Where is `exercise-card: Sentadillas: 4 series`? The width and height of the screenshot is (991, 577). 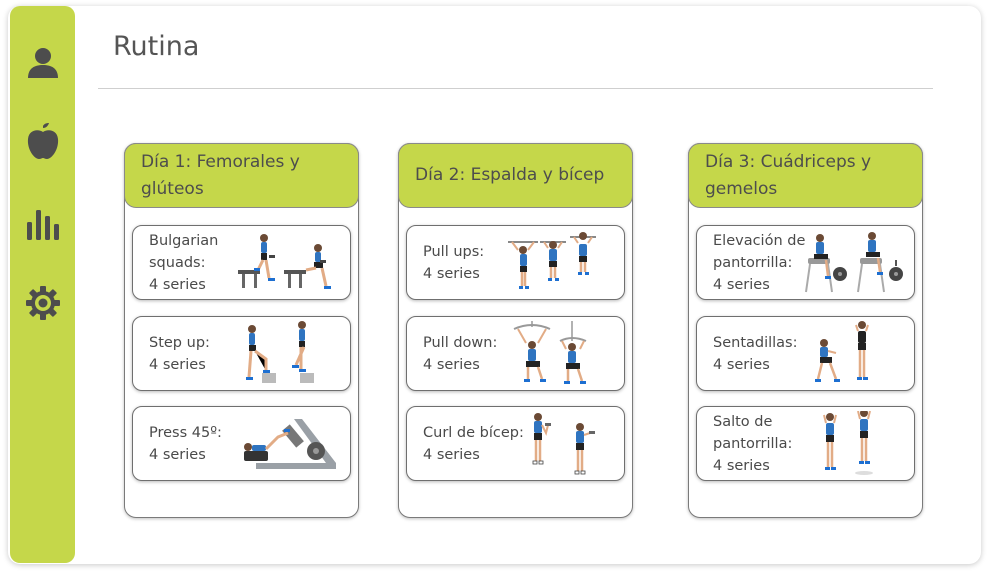
exercise-card: Sentadillas: 4 series is located at coordinates (805, 353).